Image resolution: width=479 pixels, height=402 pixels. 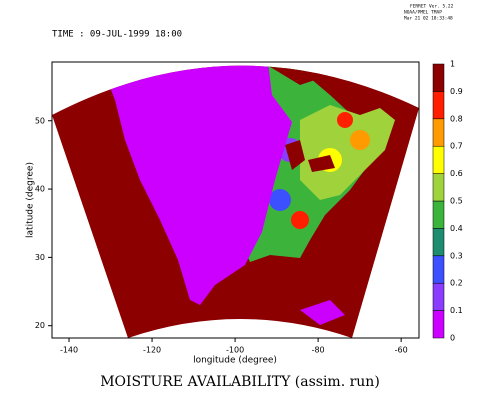 What do you see at coordinates (318, 350) in the screenshot?
I see `x-tick-label: -80` at bounding box center [318, 350].